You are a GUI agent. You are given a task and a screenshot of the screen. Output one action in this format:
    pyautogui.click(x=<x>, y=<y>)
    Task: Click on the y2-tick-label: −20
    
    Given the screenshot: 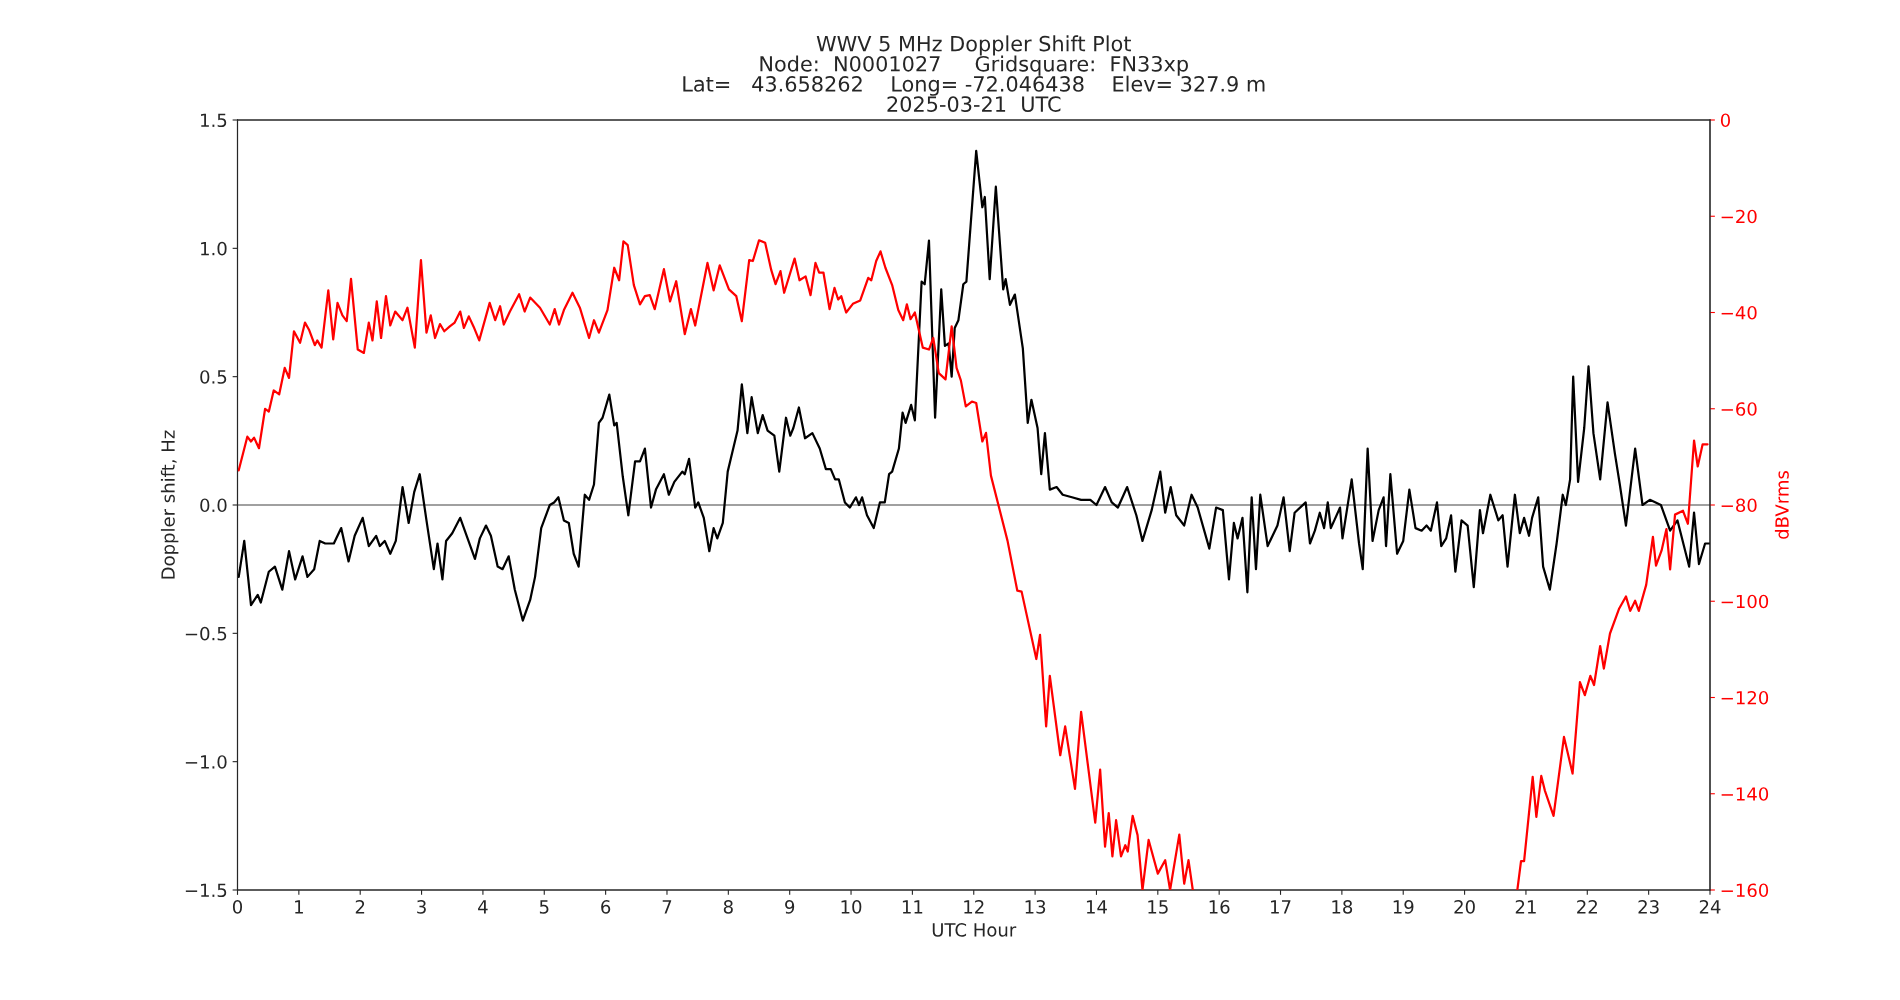 What is the action you would take?
    pyautogui.click(x=1739, y=216)
    